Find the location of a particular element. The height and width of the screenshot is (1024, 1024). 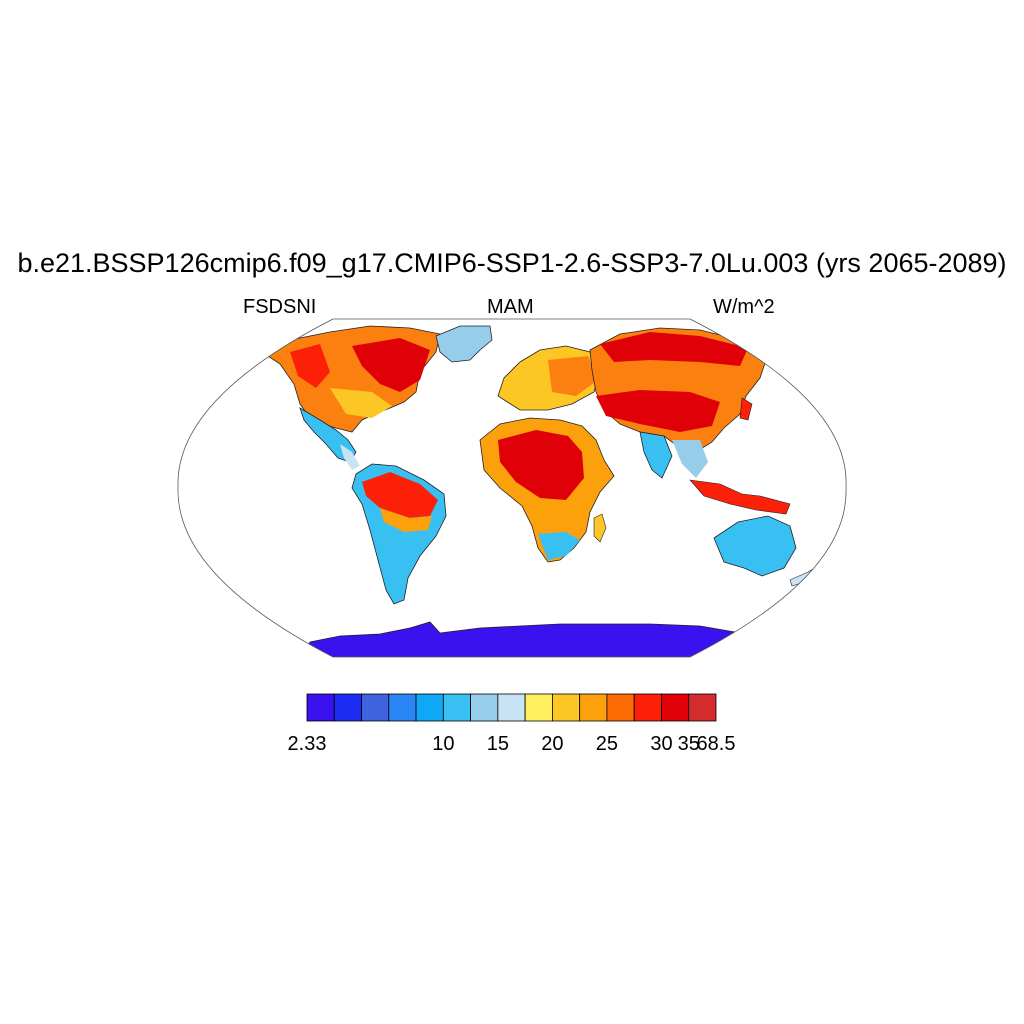

australia-region is located at coordinates (755, 546).